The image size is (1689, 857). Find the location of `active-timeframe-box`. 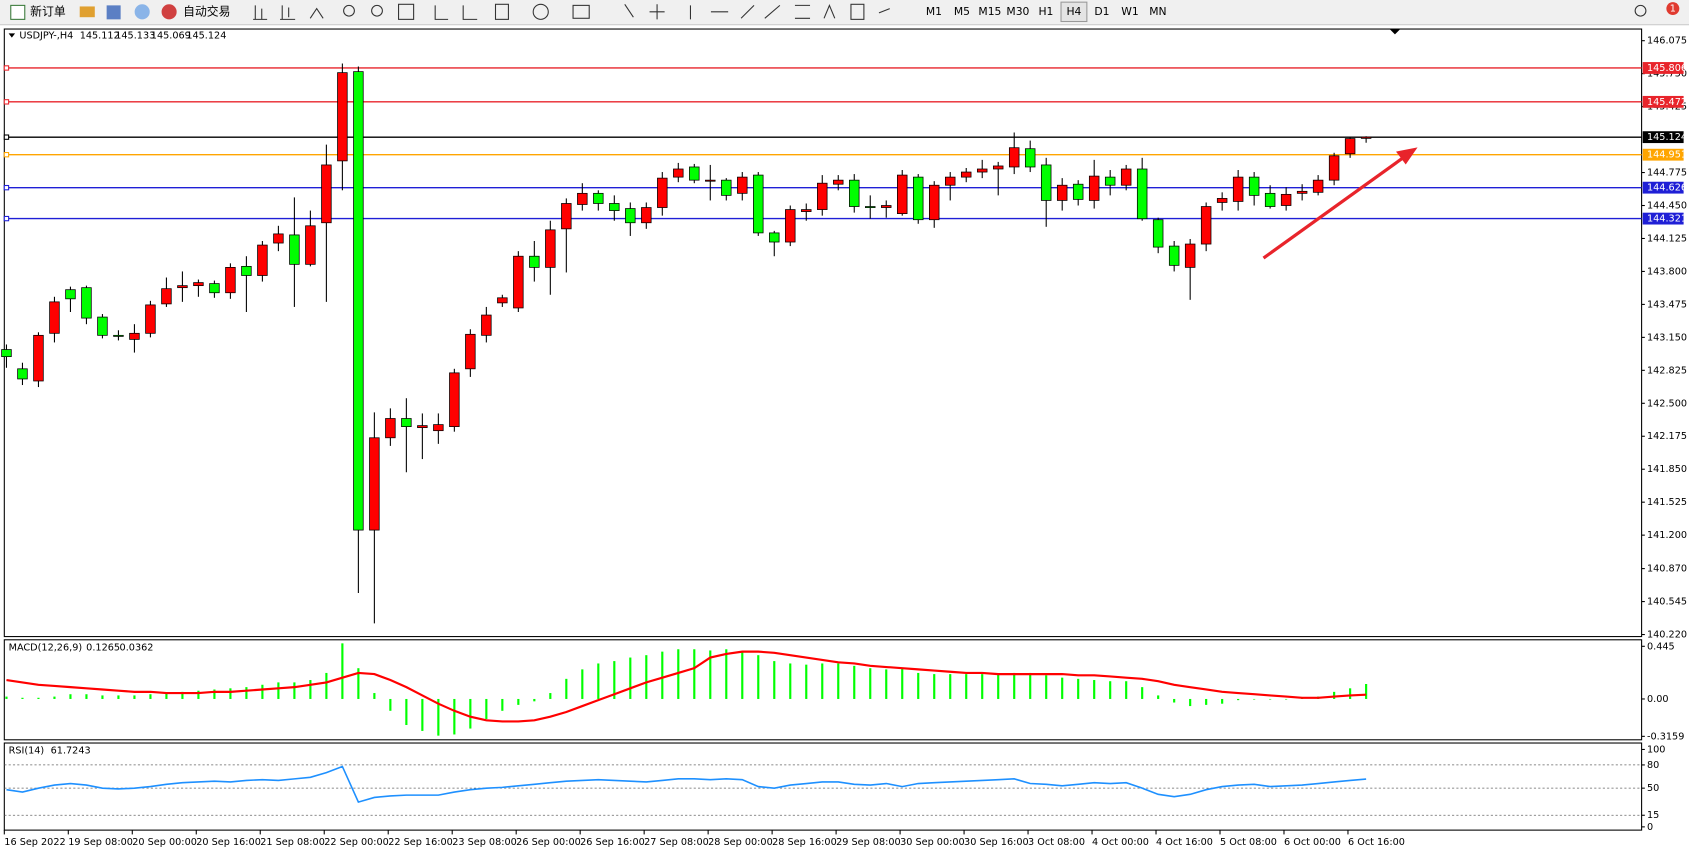

active-timeframe-box is located at coordinates (1074, 12).